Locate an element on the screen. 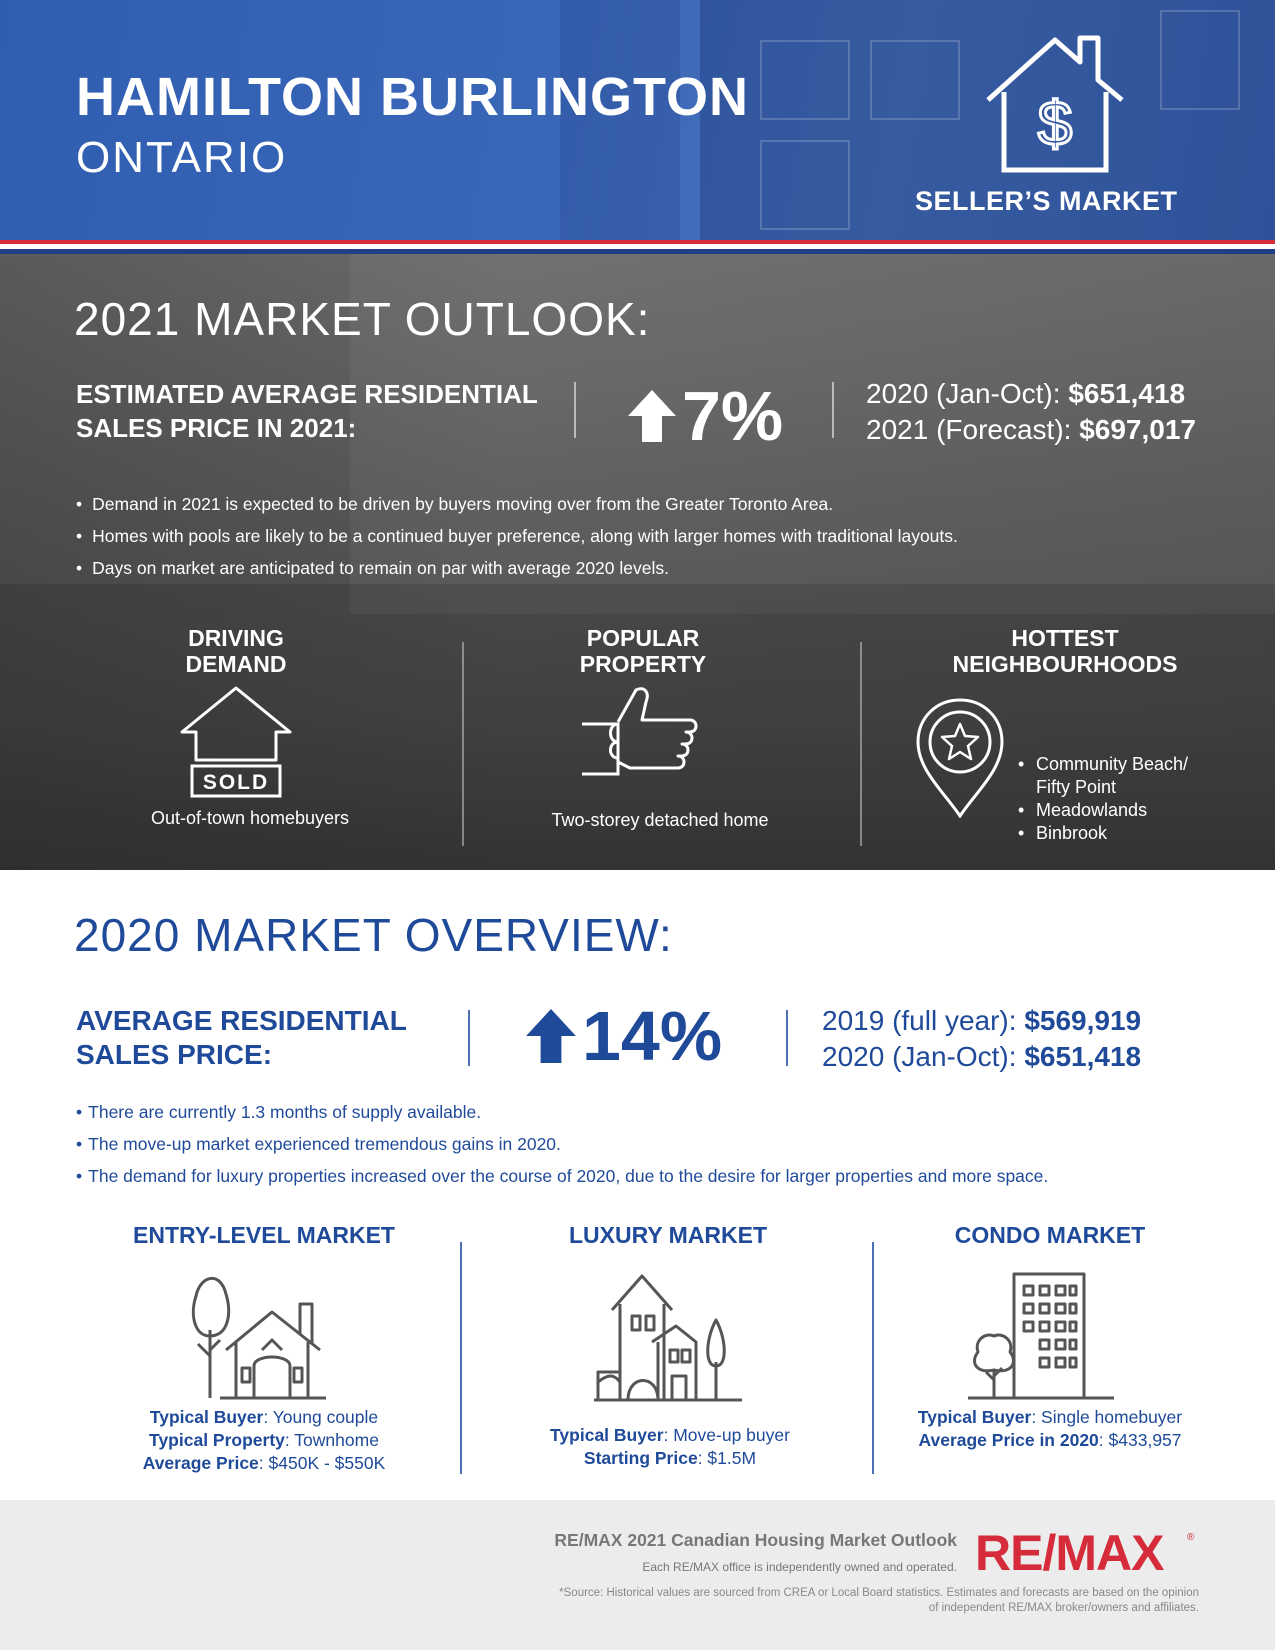  outlook-change-value: 7% is located at coordinates (733, 416).